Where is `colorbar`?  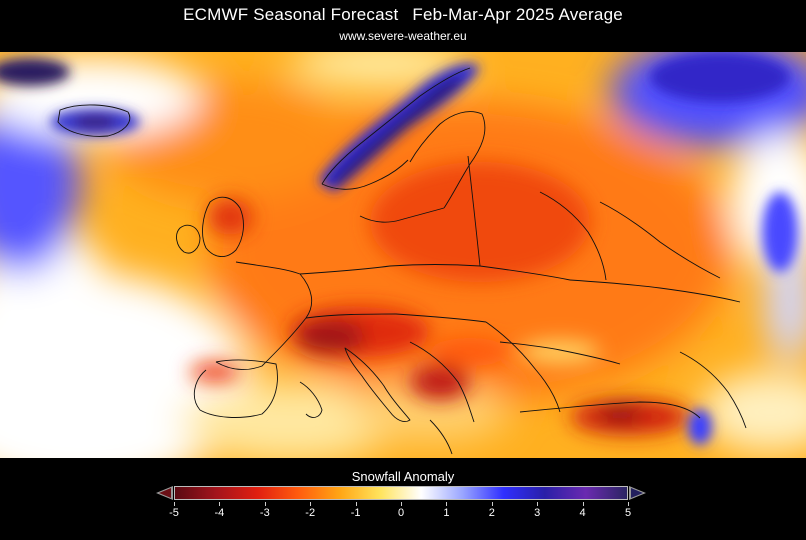
colorbar is located at coordinates (401, 493).